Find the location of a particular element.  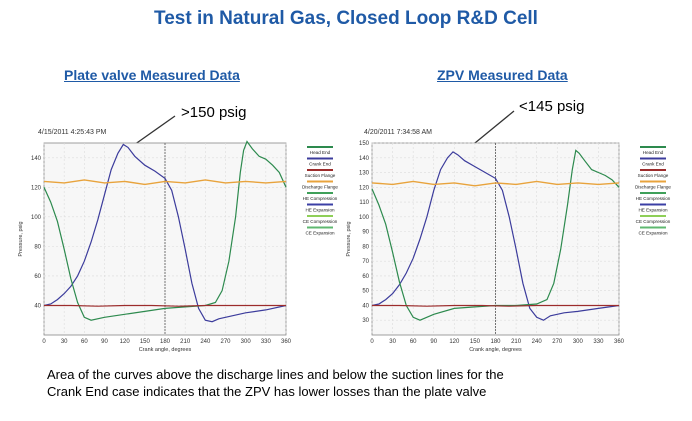

panel-heading-zpv: ZPV Measured Data is located at coordinates (502, 75).